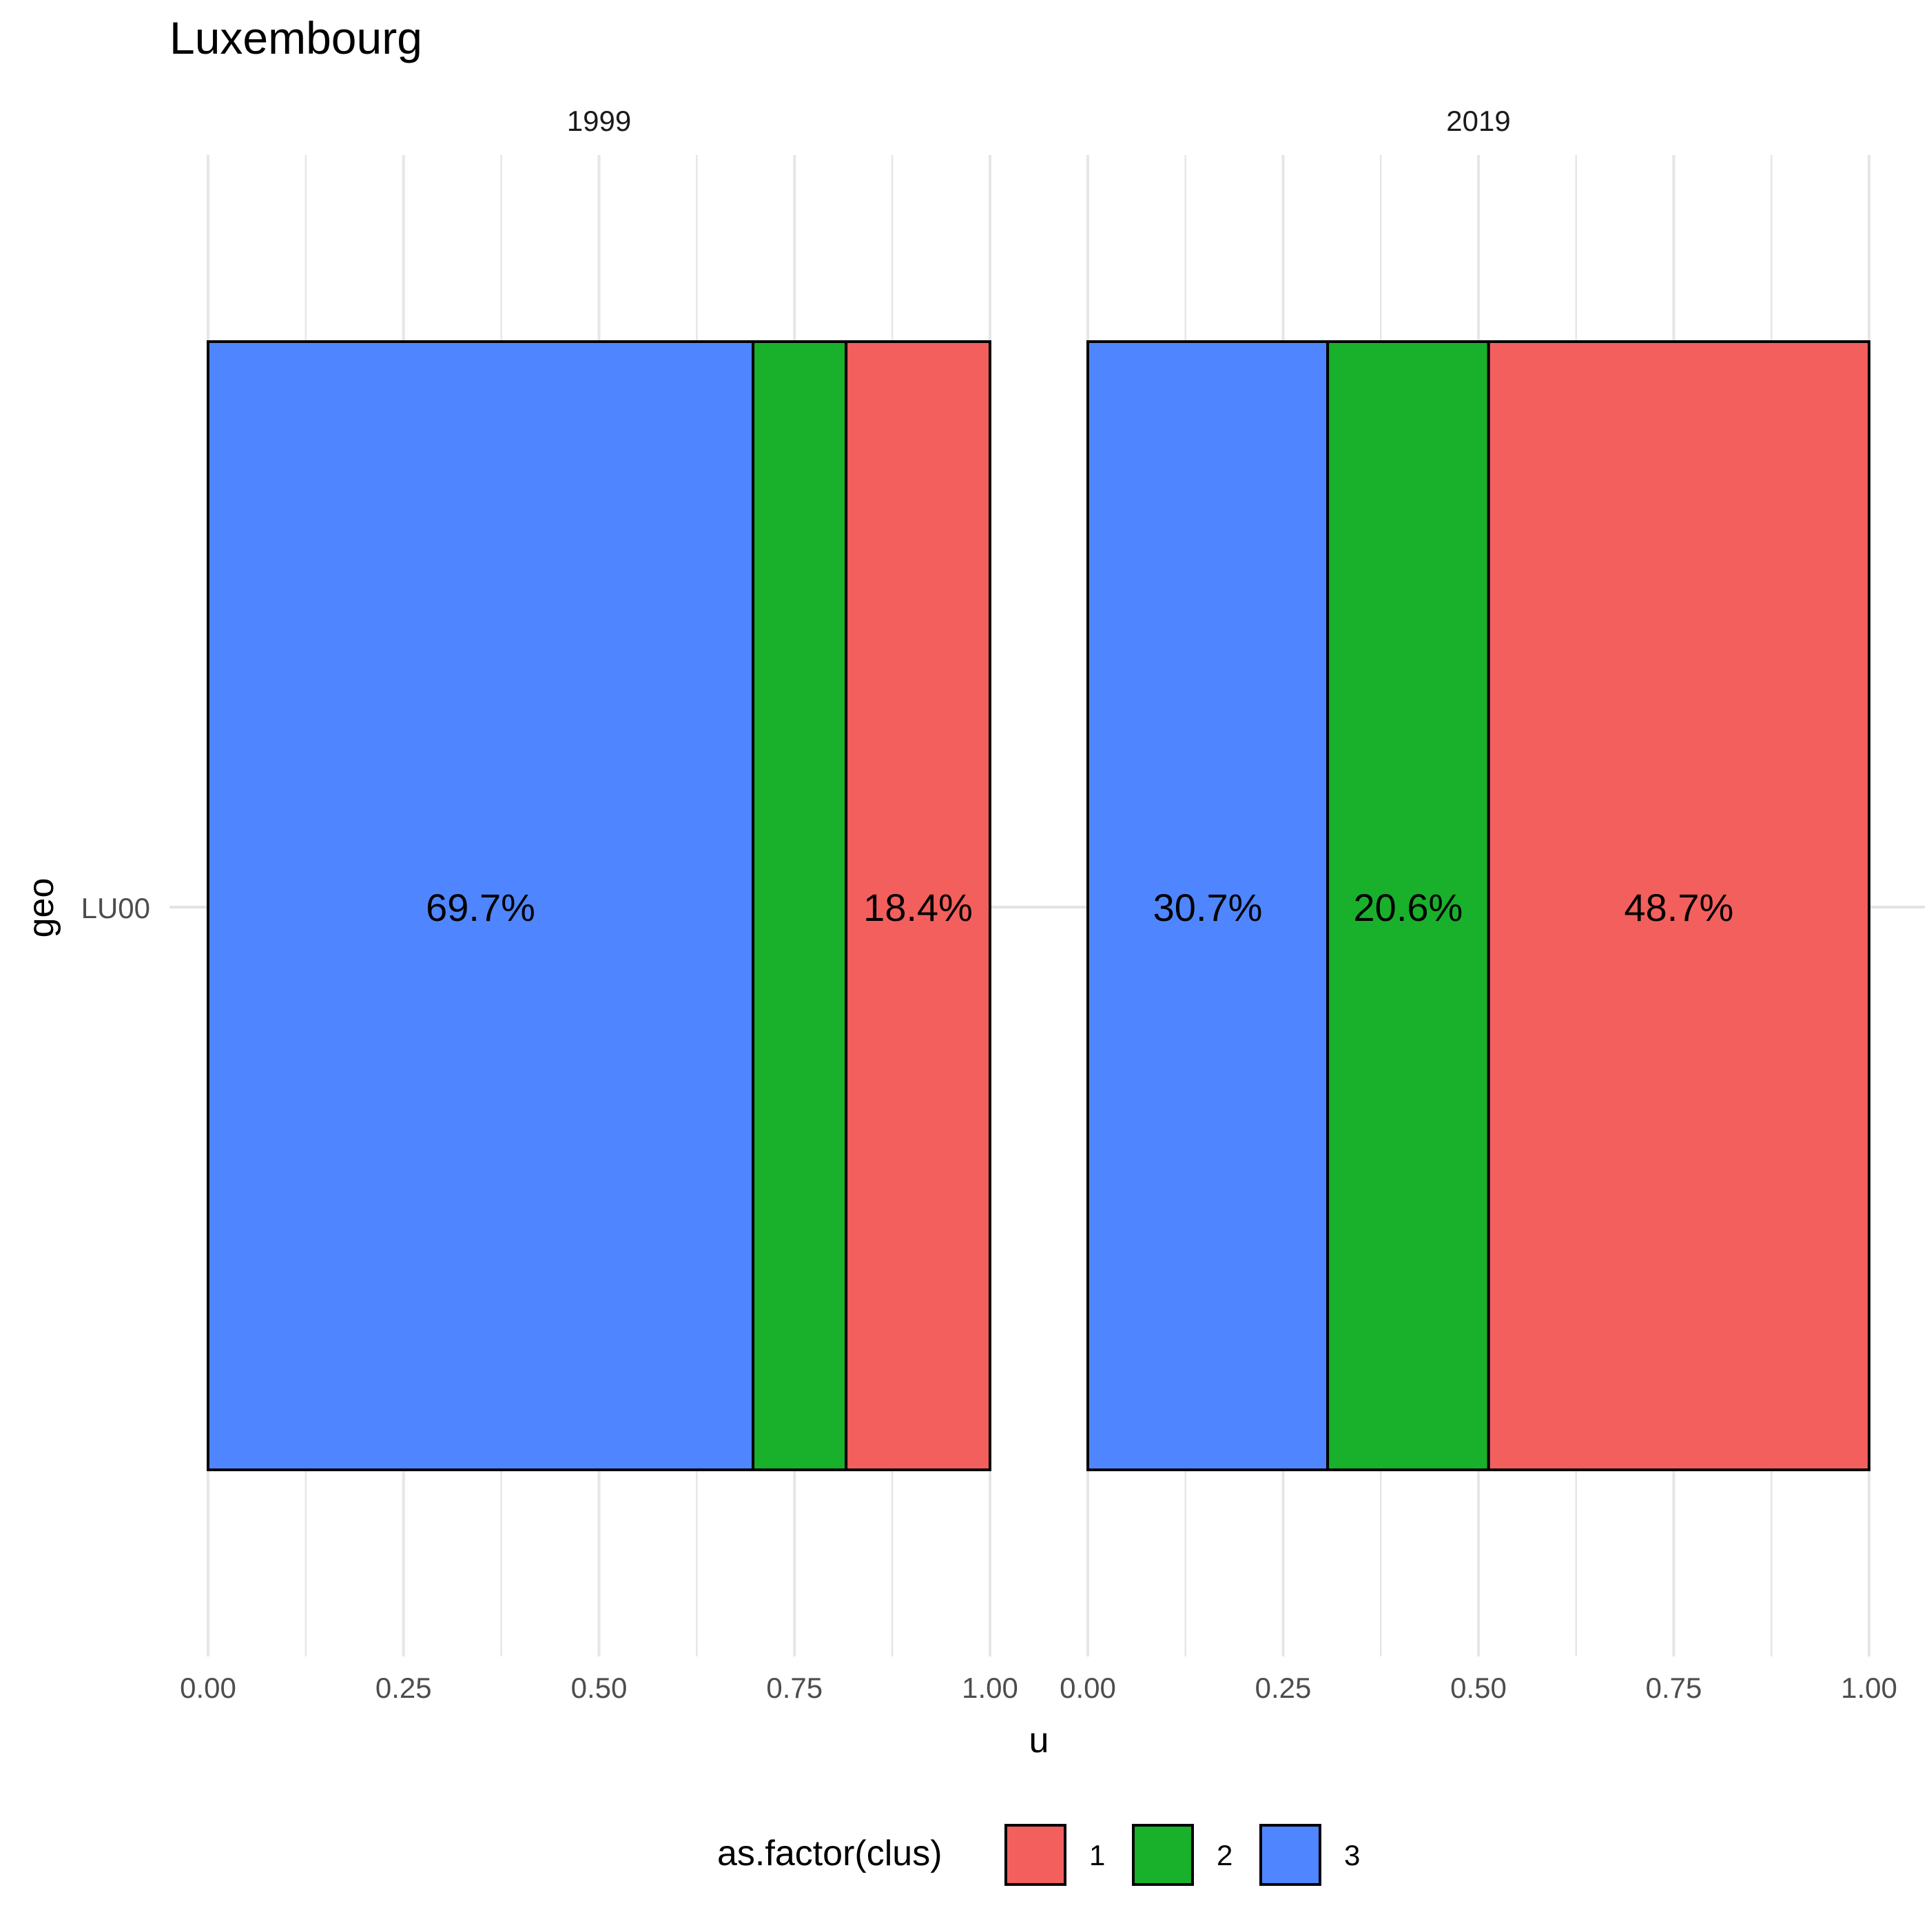 This screenshot has height=1932, width=1929. I want to click on data-label-2019-clus-3: 30.7%, so click(1208, 907).